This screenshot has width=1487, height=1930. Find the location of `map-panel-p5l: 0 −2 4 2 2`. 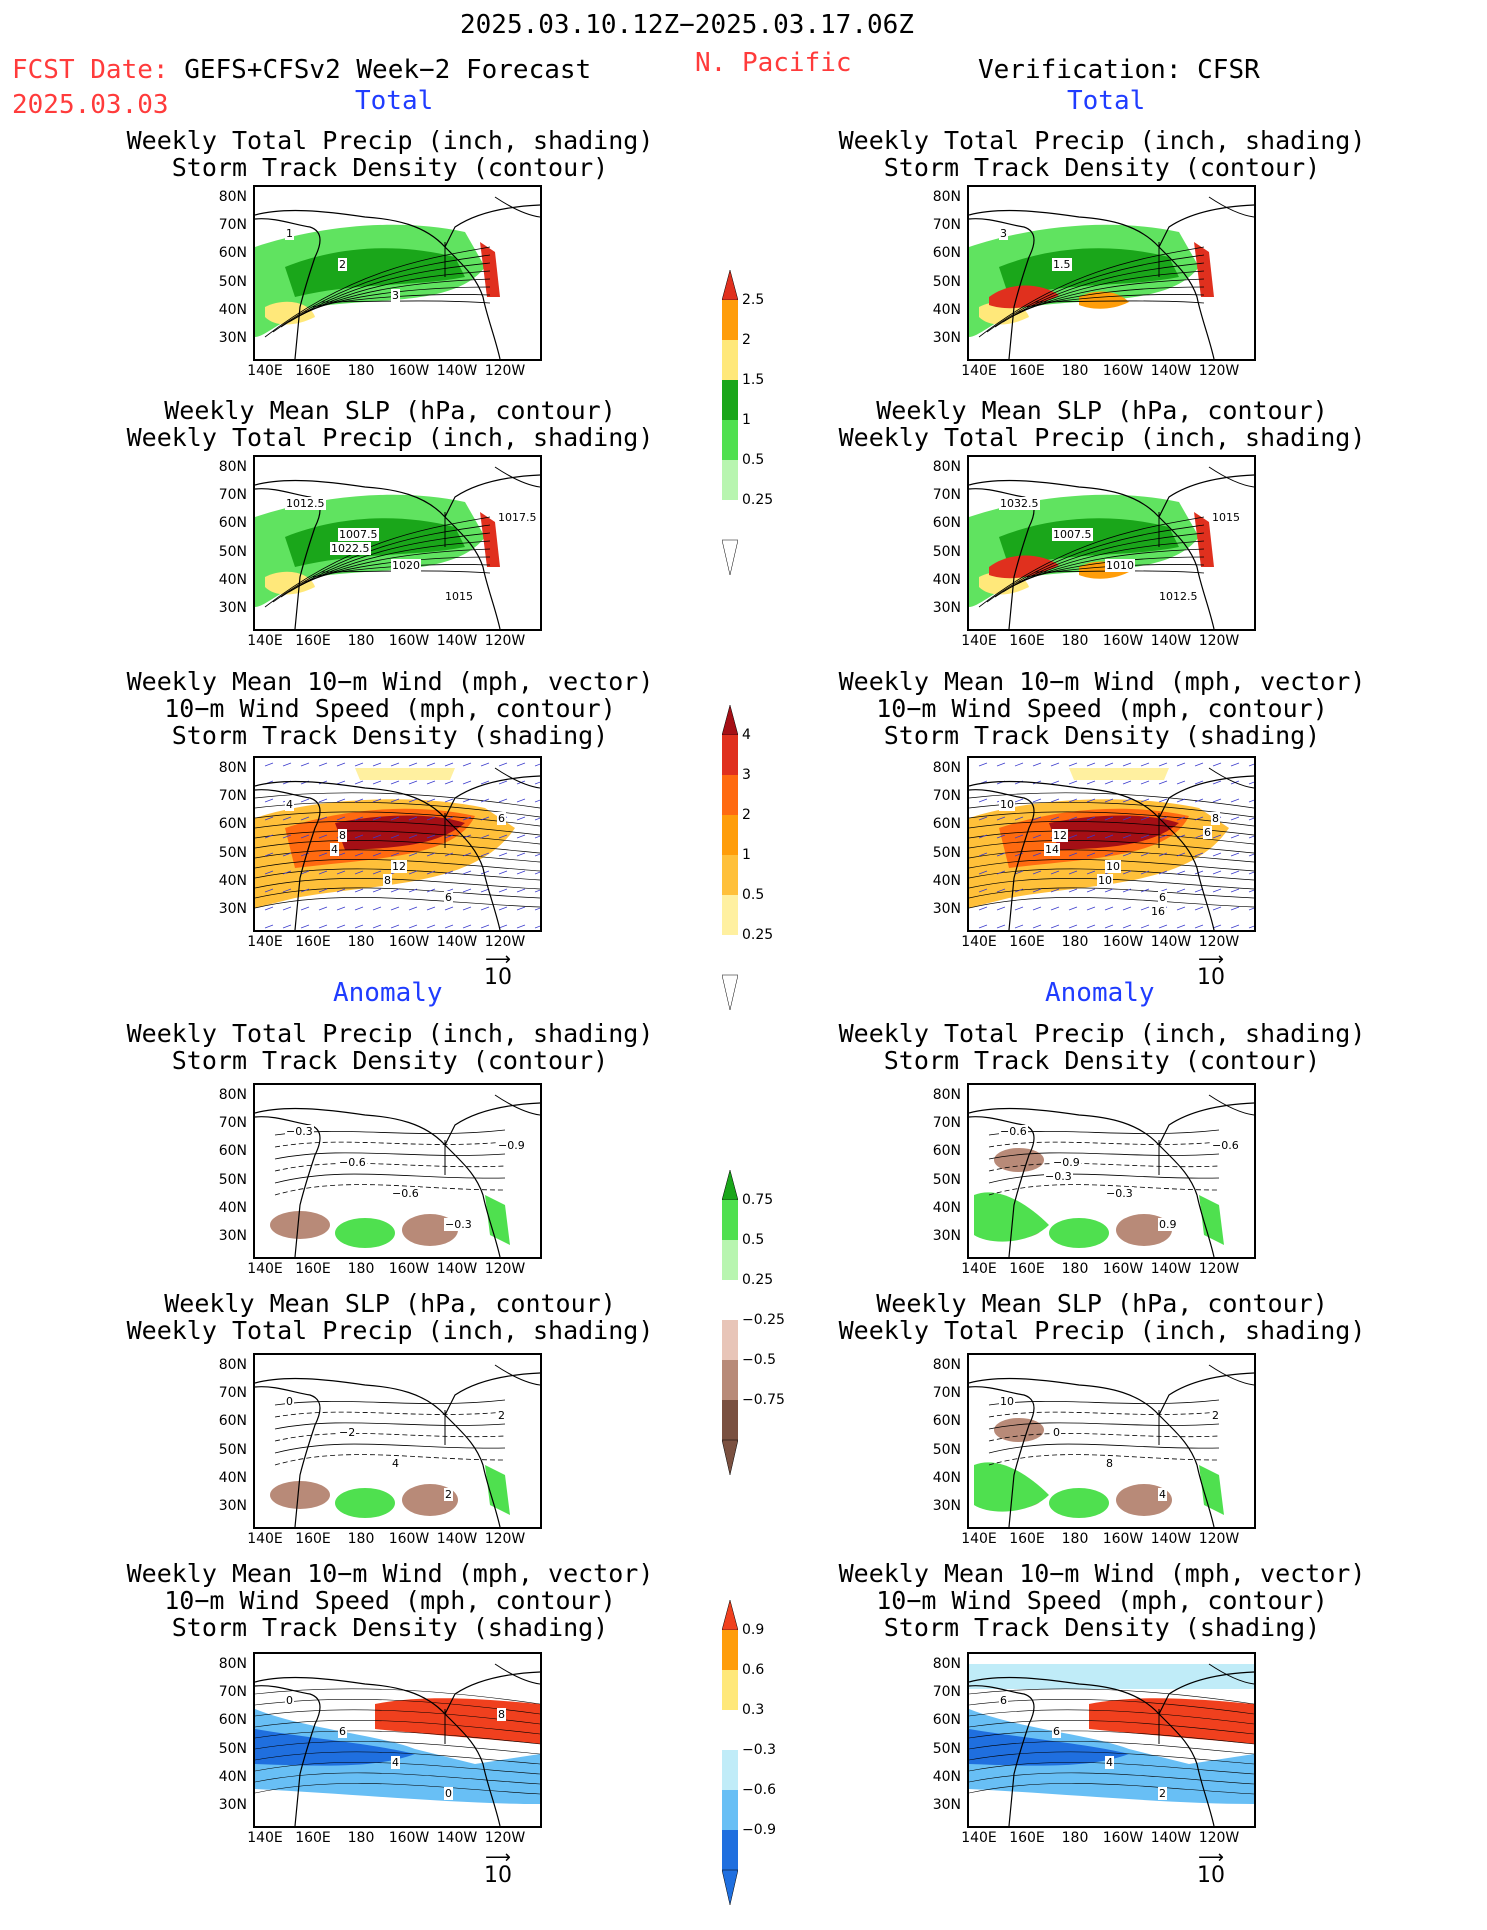

map-panel-p5l: 0 −2 4 2 2 is located at coordinates (397, 1441).